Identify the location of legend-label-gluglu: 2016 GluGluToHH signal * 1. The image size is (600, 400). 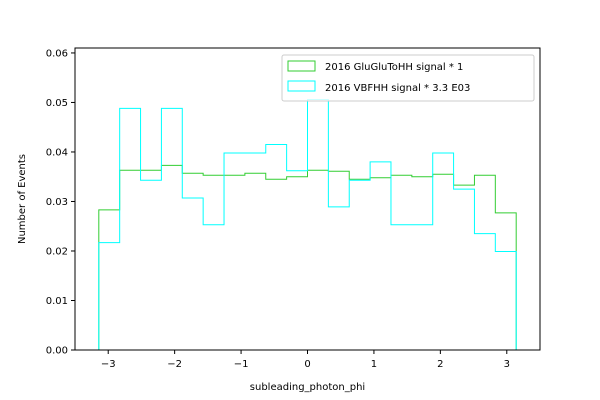
(394, 67).